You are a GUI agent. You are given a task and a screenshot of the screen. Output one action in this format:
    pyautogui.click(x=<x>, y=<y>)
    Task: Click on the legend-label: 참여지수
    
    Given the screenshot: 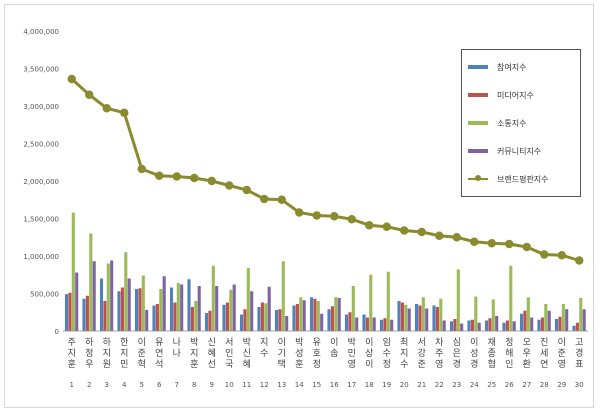 What is the action you would take?
    pyautogui.click(x=512, y=67)
    